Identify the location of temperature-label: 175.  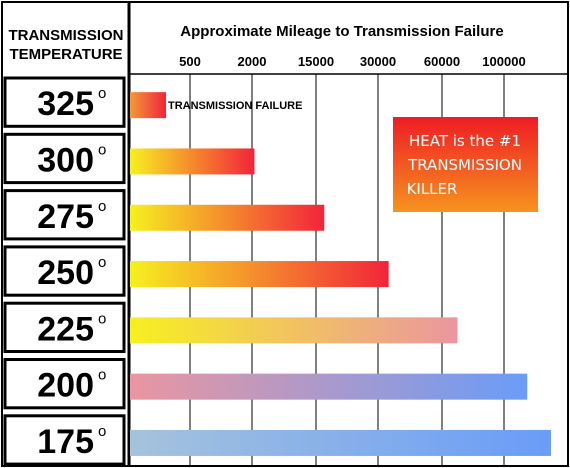
(65, 442).